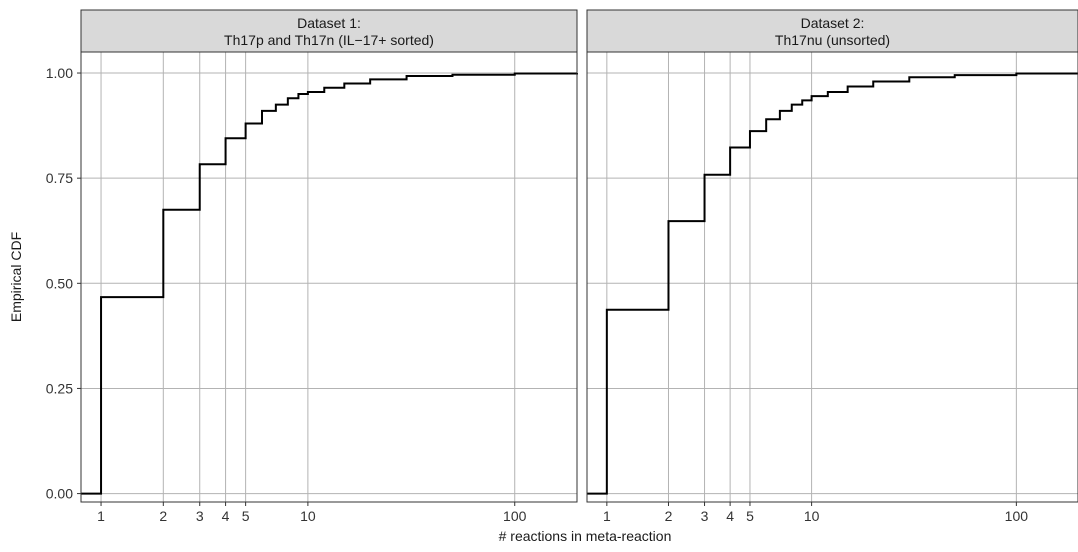  Describe the element at coordinates (832, 40) in the screenshot. I see `facet-title-line2: Th17nu (unsorted)` at that location.